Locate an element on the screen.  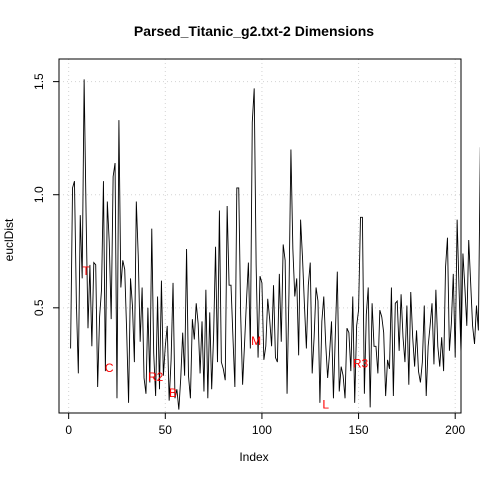
y-axis-label: euclDist is located at coordinates (9, 239).